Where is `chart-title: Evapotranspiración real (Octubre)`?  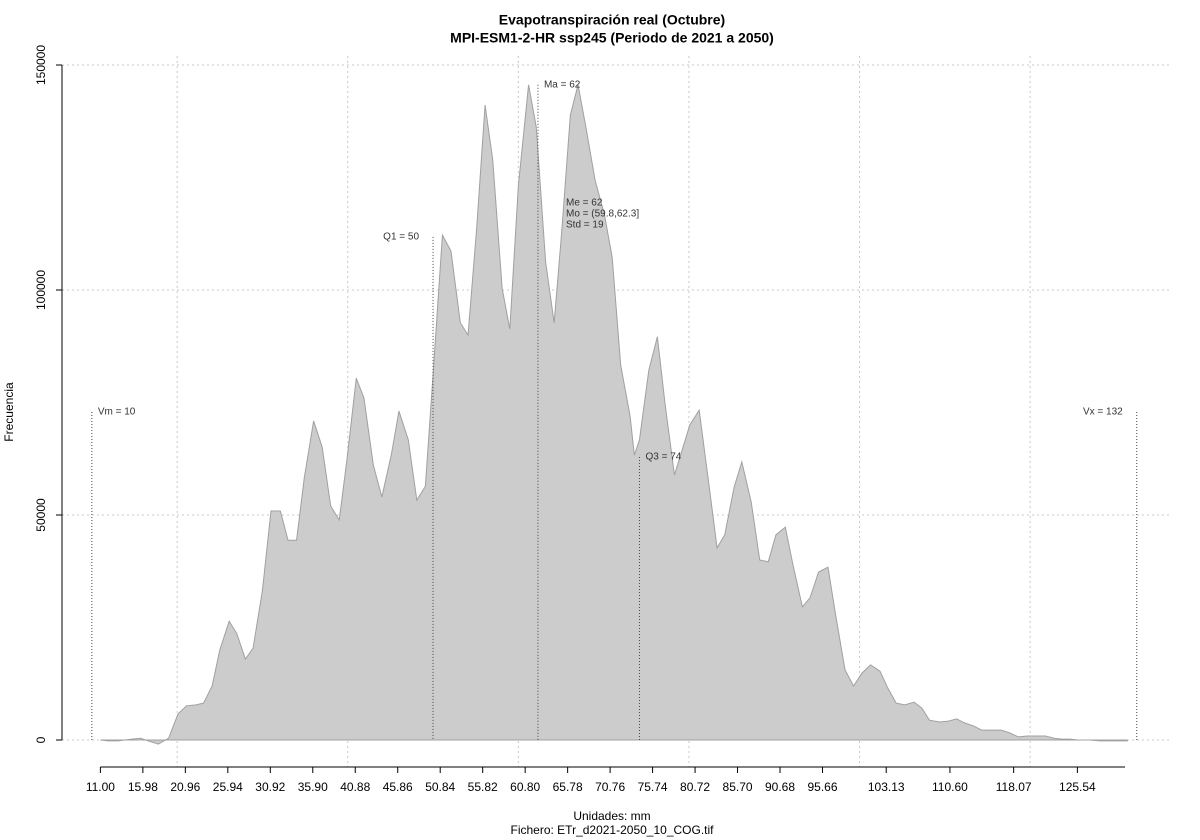
chart-title: Evapotranspiración real (Octubre) is located at coordinates (612, 20).